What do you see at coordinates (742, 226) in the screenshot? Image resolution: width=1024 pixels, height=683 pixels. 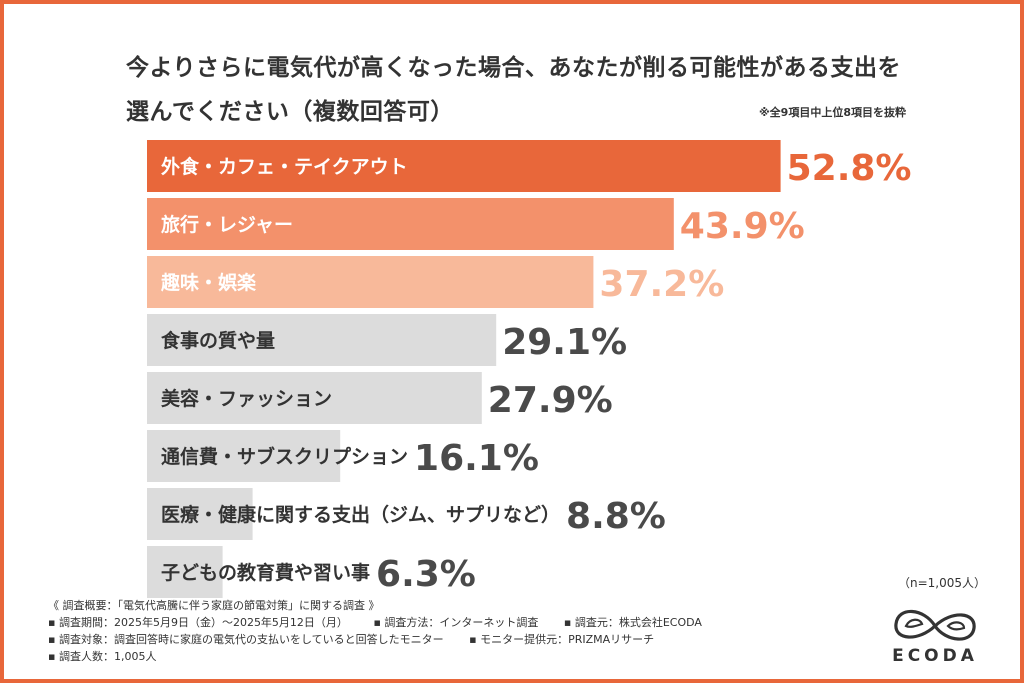 I see `value-label: 43.9%` at bounding box center [742, 226].